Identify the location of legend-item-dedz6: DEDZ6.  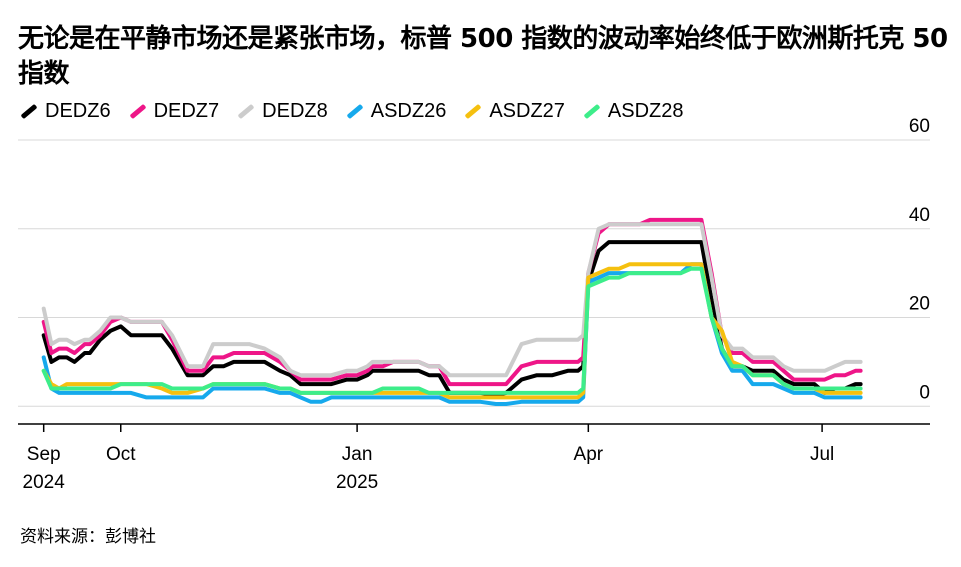
(65, 111).